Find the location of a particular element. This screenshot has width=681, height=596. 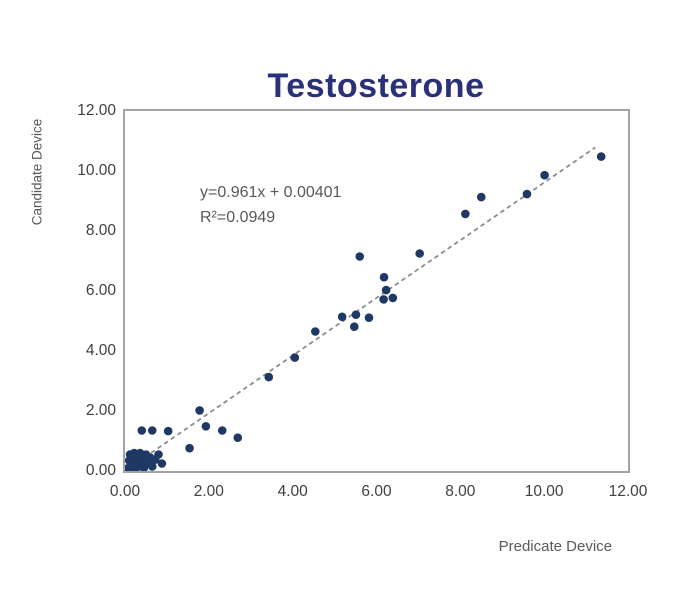

y-tick-label: 10.00 is located at coordinates (96, 170).